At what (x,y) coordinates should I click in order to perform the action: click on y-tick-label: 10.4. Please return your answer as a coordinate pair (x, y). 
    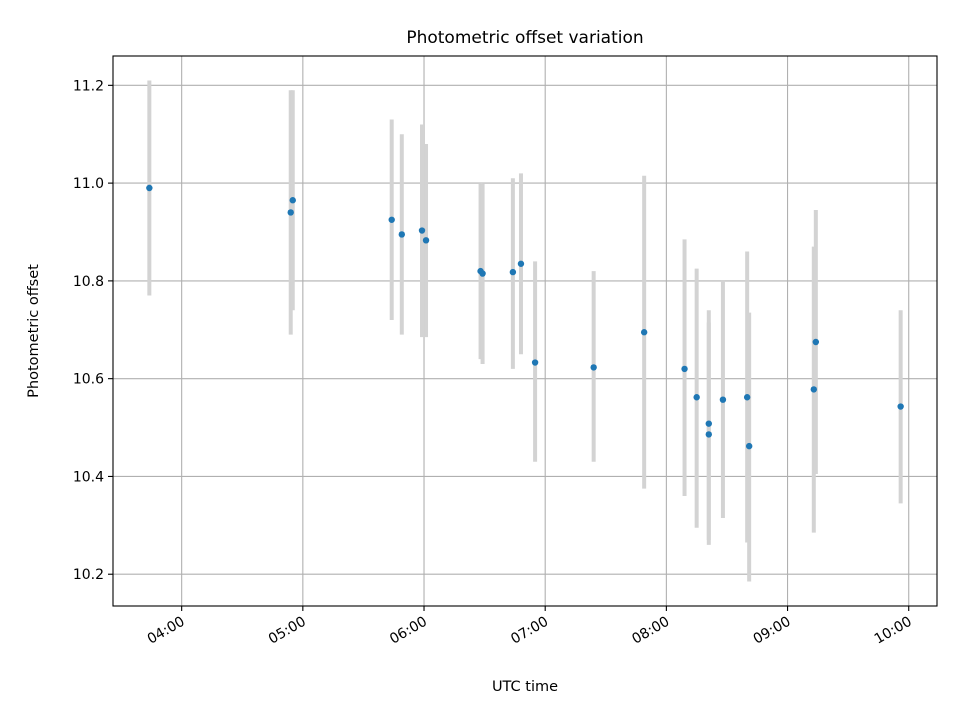
    Looking at the image, I should click on (88, 477).